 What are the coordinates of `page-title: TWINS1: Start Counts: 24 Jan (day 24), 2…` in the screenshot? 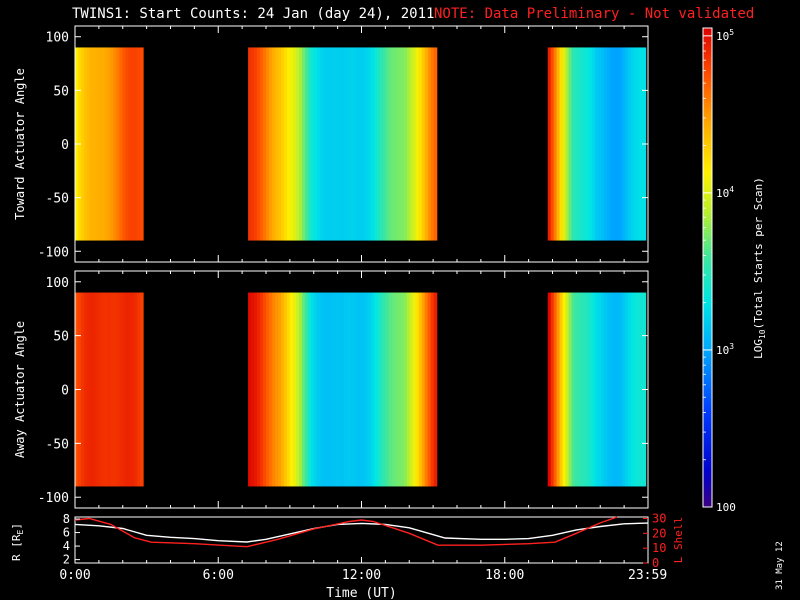 It's located at (253, 14).